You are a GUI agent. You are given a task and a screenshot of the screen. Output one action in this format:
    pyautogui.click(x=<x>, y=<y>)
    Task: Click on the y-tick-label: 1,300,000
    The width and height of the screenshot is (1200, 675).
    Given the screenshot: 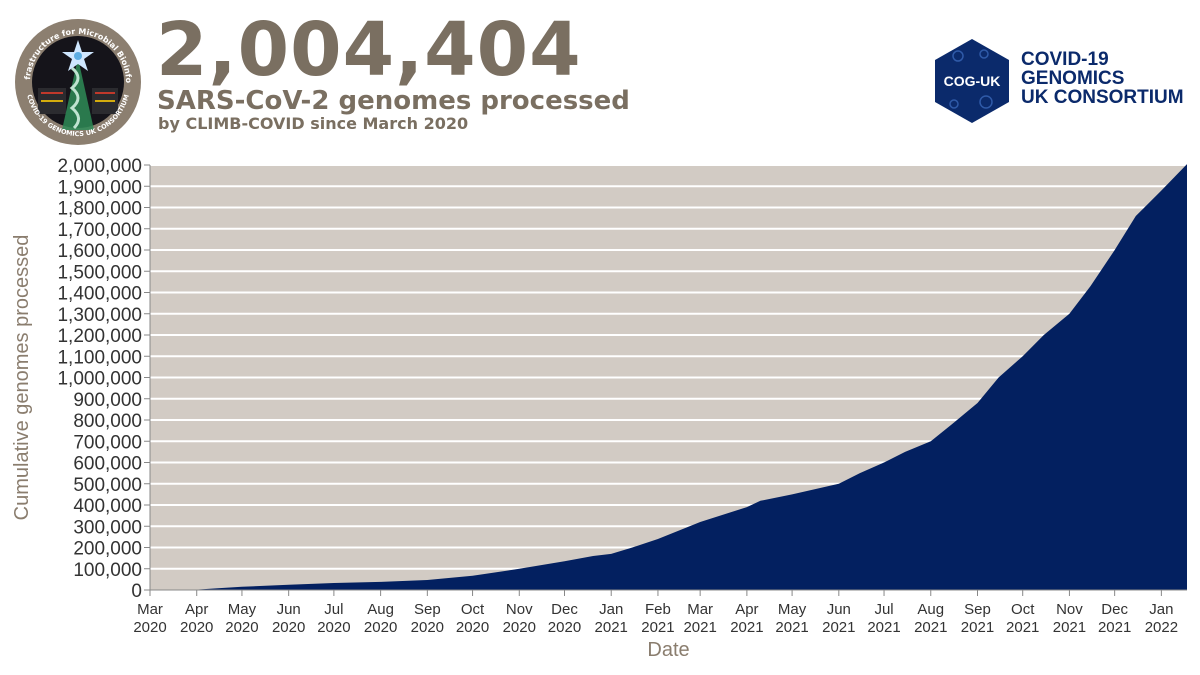 What is the action you would take?
    pyautogui.click(x=99, y=315)
    